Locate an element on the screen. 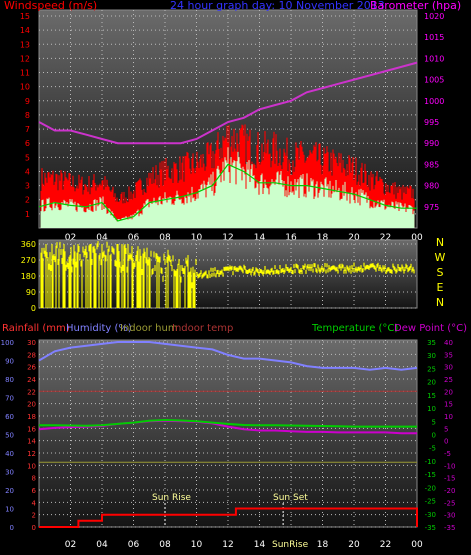  temperature-tick-label: 5 is located at coordinates (434, 422).